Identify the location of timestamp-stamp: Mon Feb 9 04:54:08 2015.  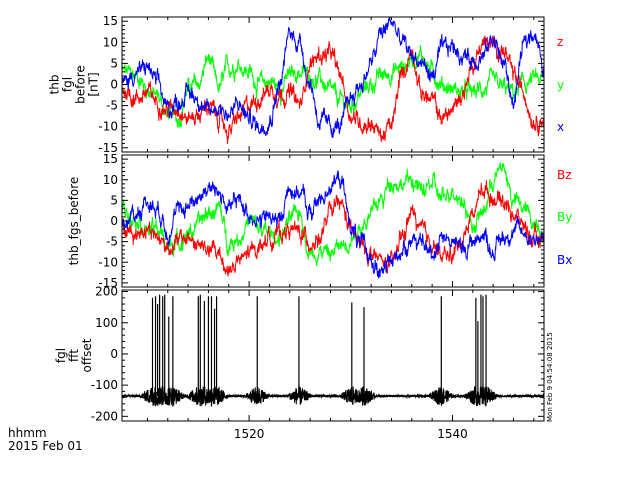
(550, 377).